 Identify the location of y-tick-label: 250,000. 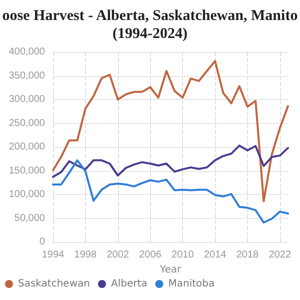
(27, 123).